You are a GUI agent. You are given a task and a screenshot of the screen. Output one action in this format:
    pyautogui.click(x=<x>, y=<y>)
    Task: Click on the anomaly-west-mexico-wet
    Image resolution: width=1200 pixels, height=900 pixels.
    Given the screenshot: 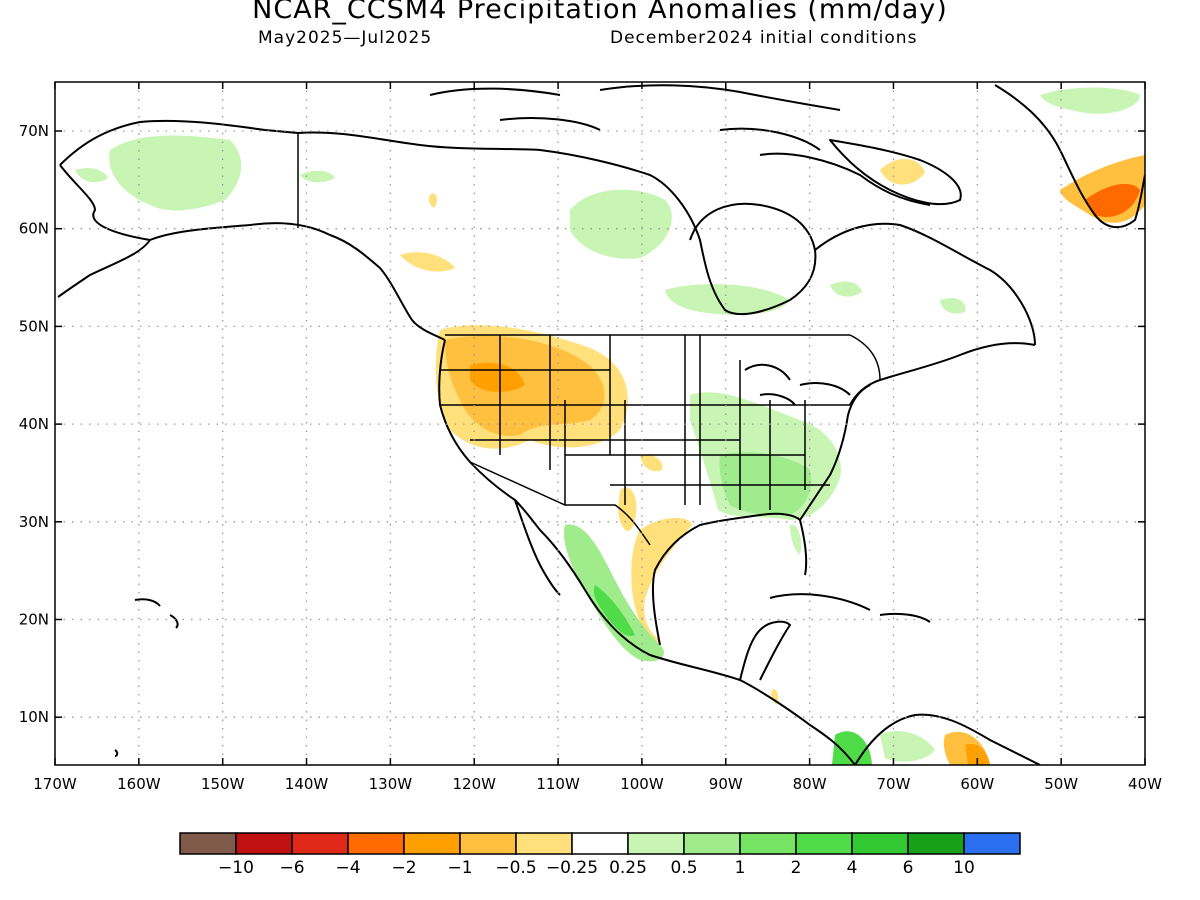 What is the action you would take?
    pyautogui.click(x=614, y=593)
    